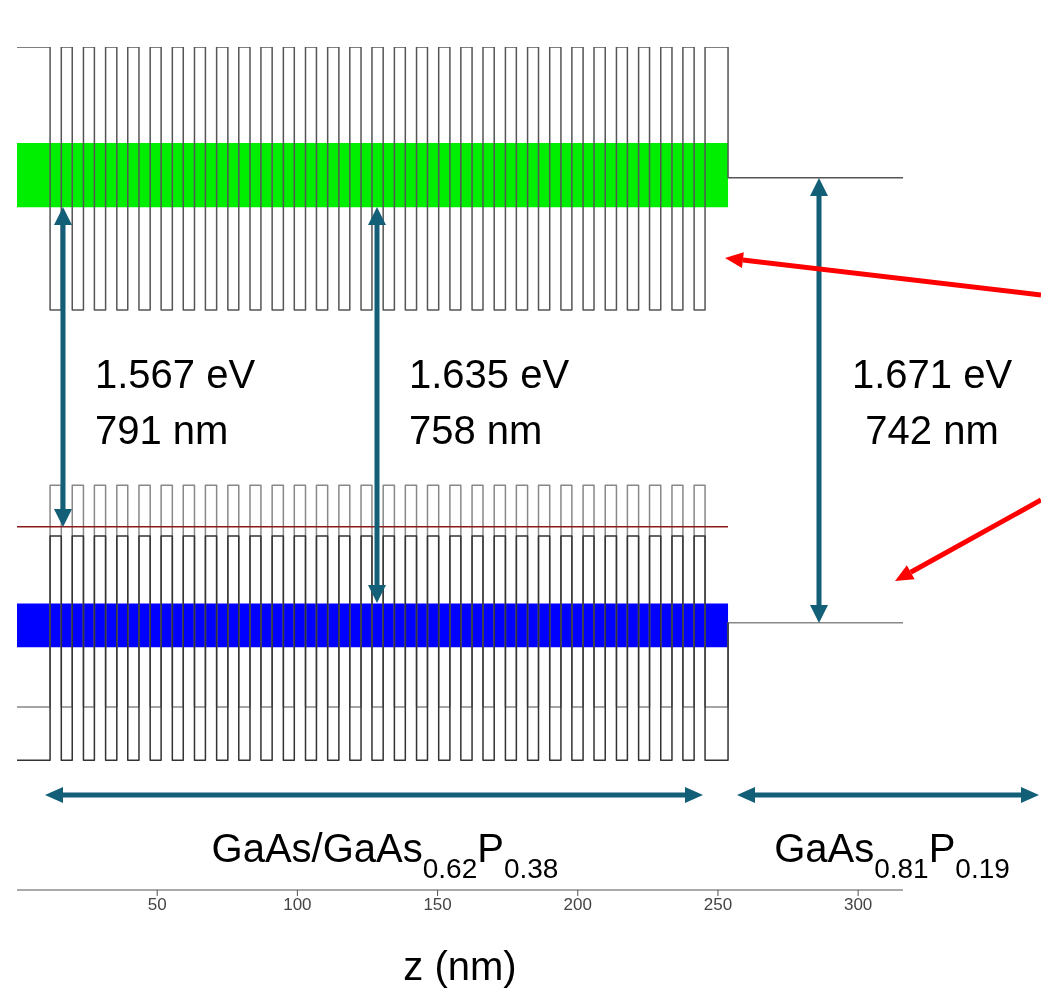  I want to click on x-tick-label: 300, so click(858, 905).